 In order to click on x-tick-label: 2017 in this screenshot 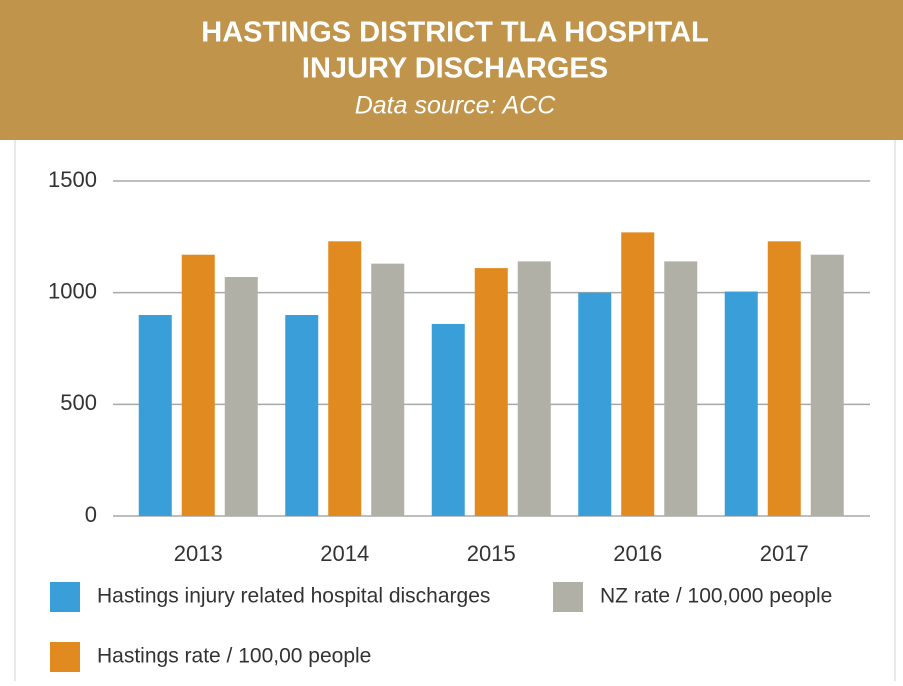, I will do `click(784, 553)`.